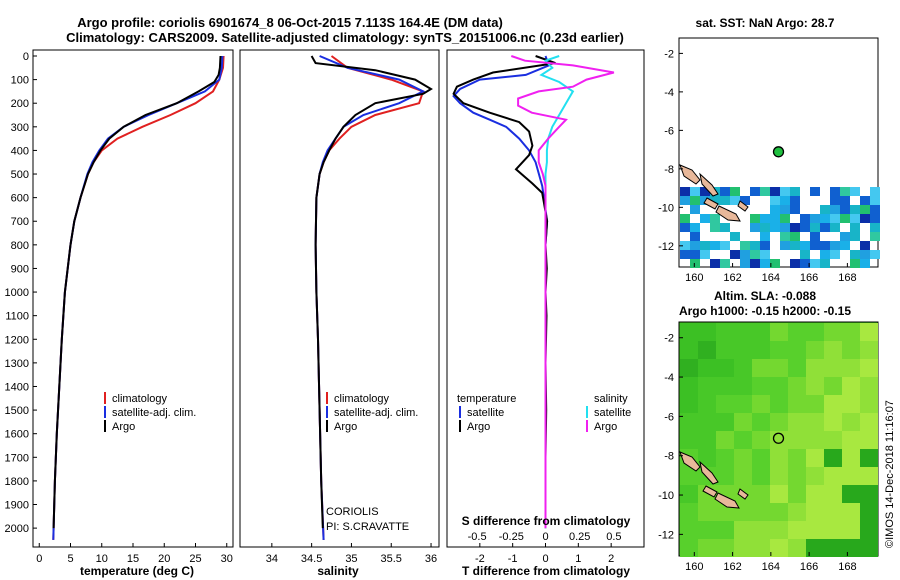 Image resolution: width=900 pixels, height=580 pixels. Describe the element at coordinates (669, 93) in the screenshot. I see `lat-tick-label: -4` at that location.